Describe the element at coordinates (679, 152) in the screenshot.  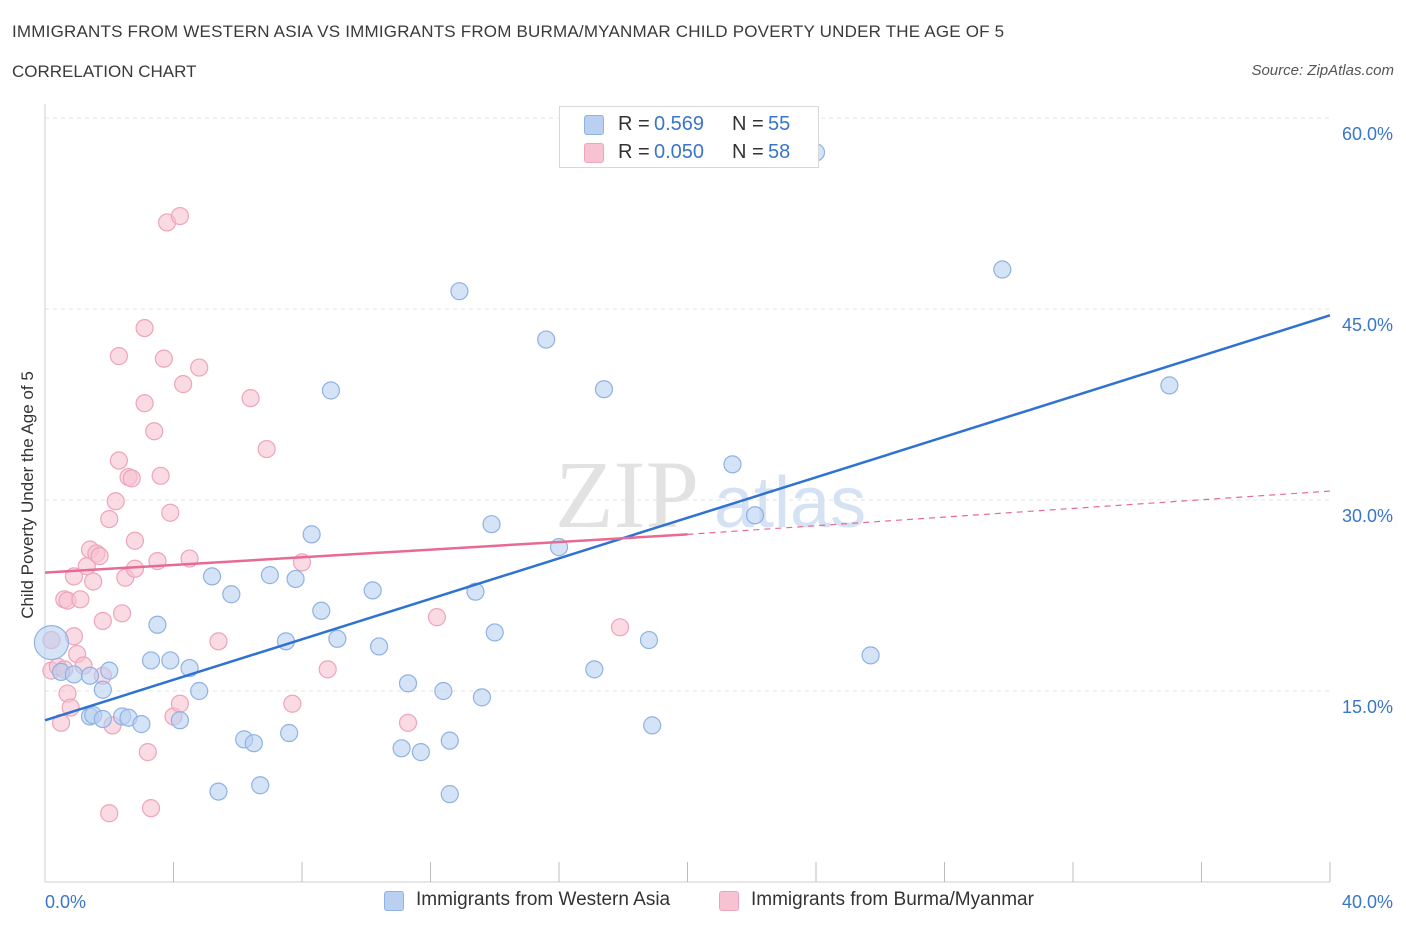
I see `legend-r-value: 0.050` at that location.